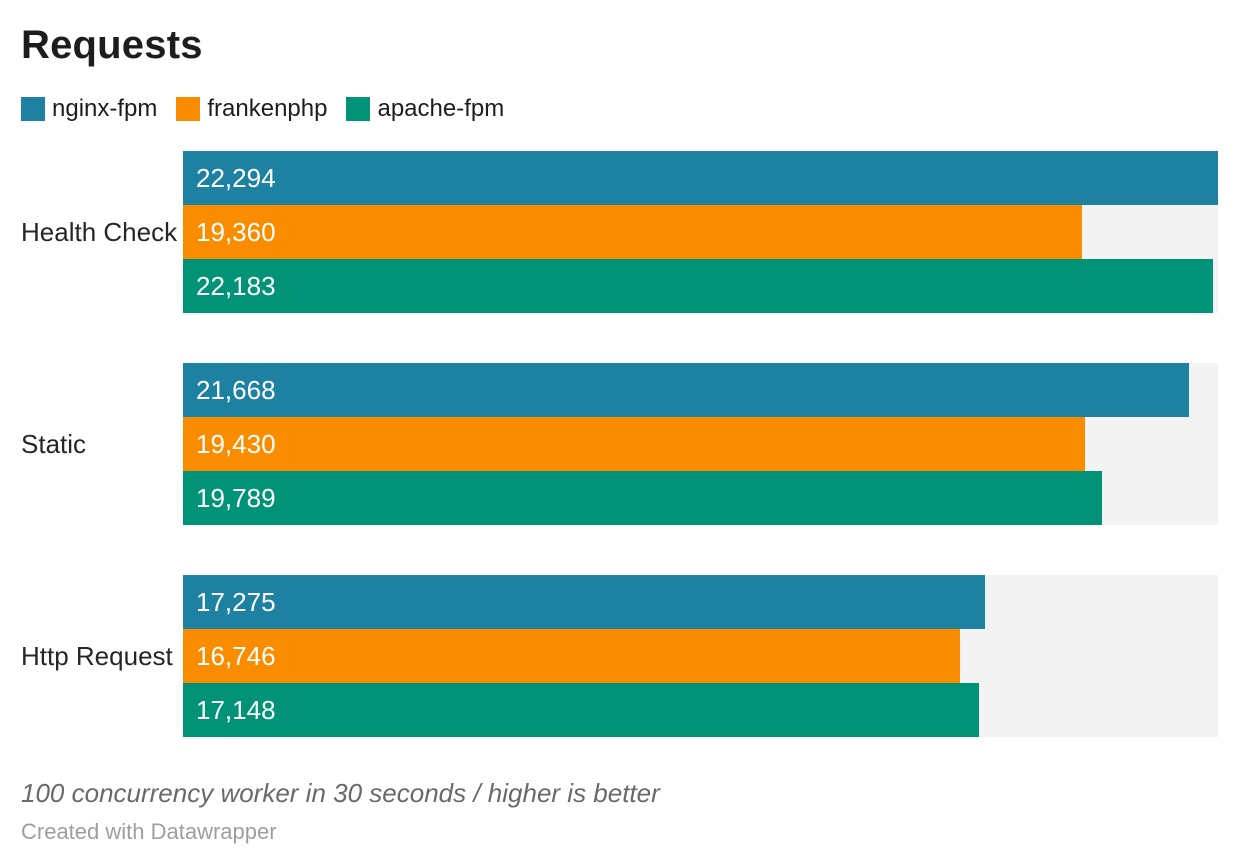  Describe the element at coordinates (236, 285) in the screenshot. I see `bar-value-label: 22,183` at that location.